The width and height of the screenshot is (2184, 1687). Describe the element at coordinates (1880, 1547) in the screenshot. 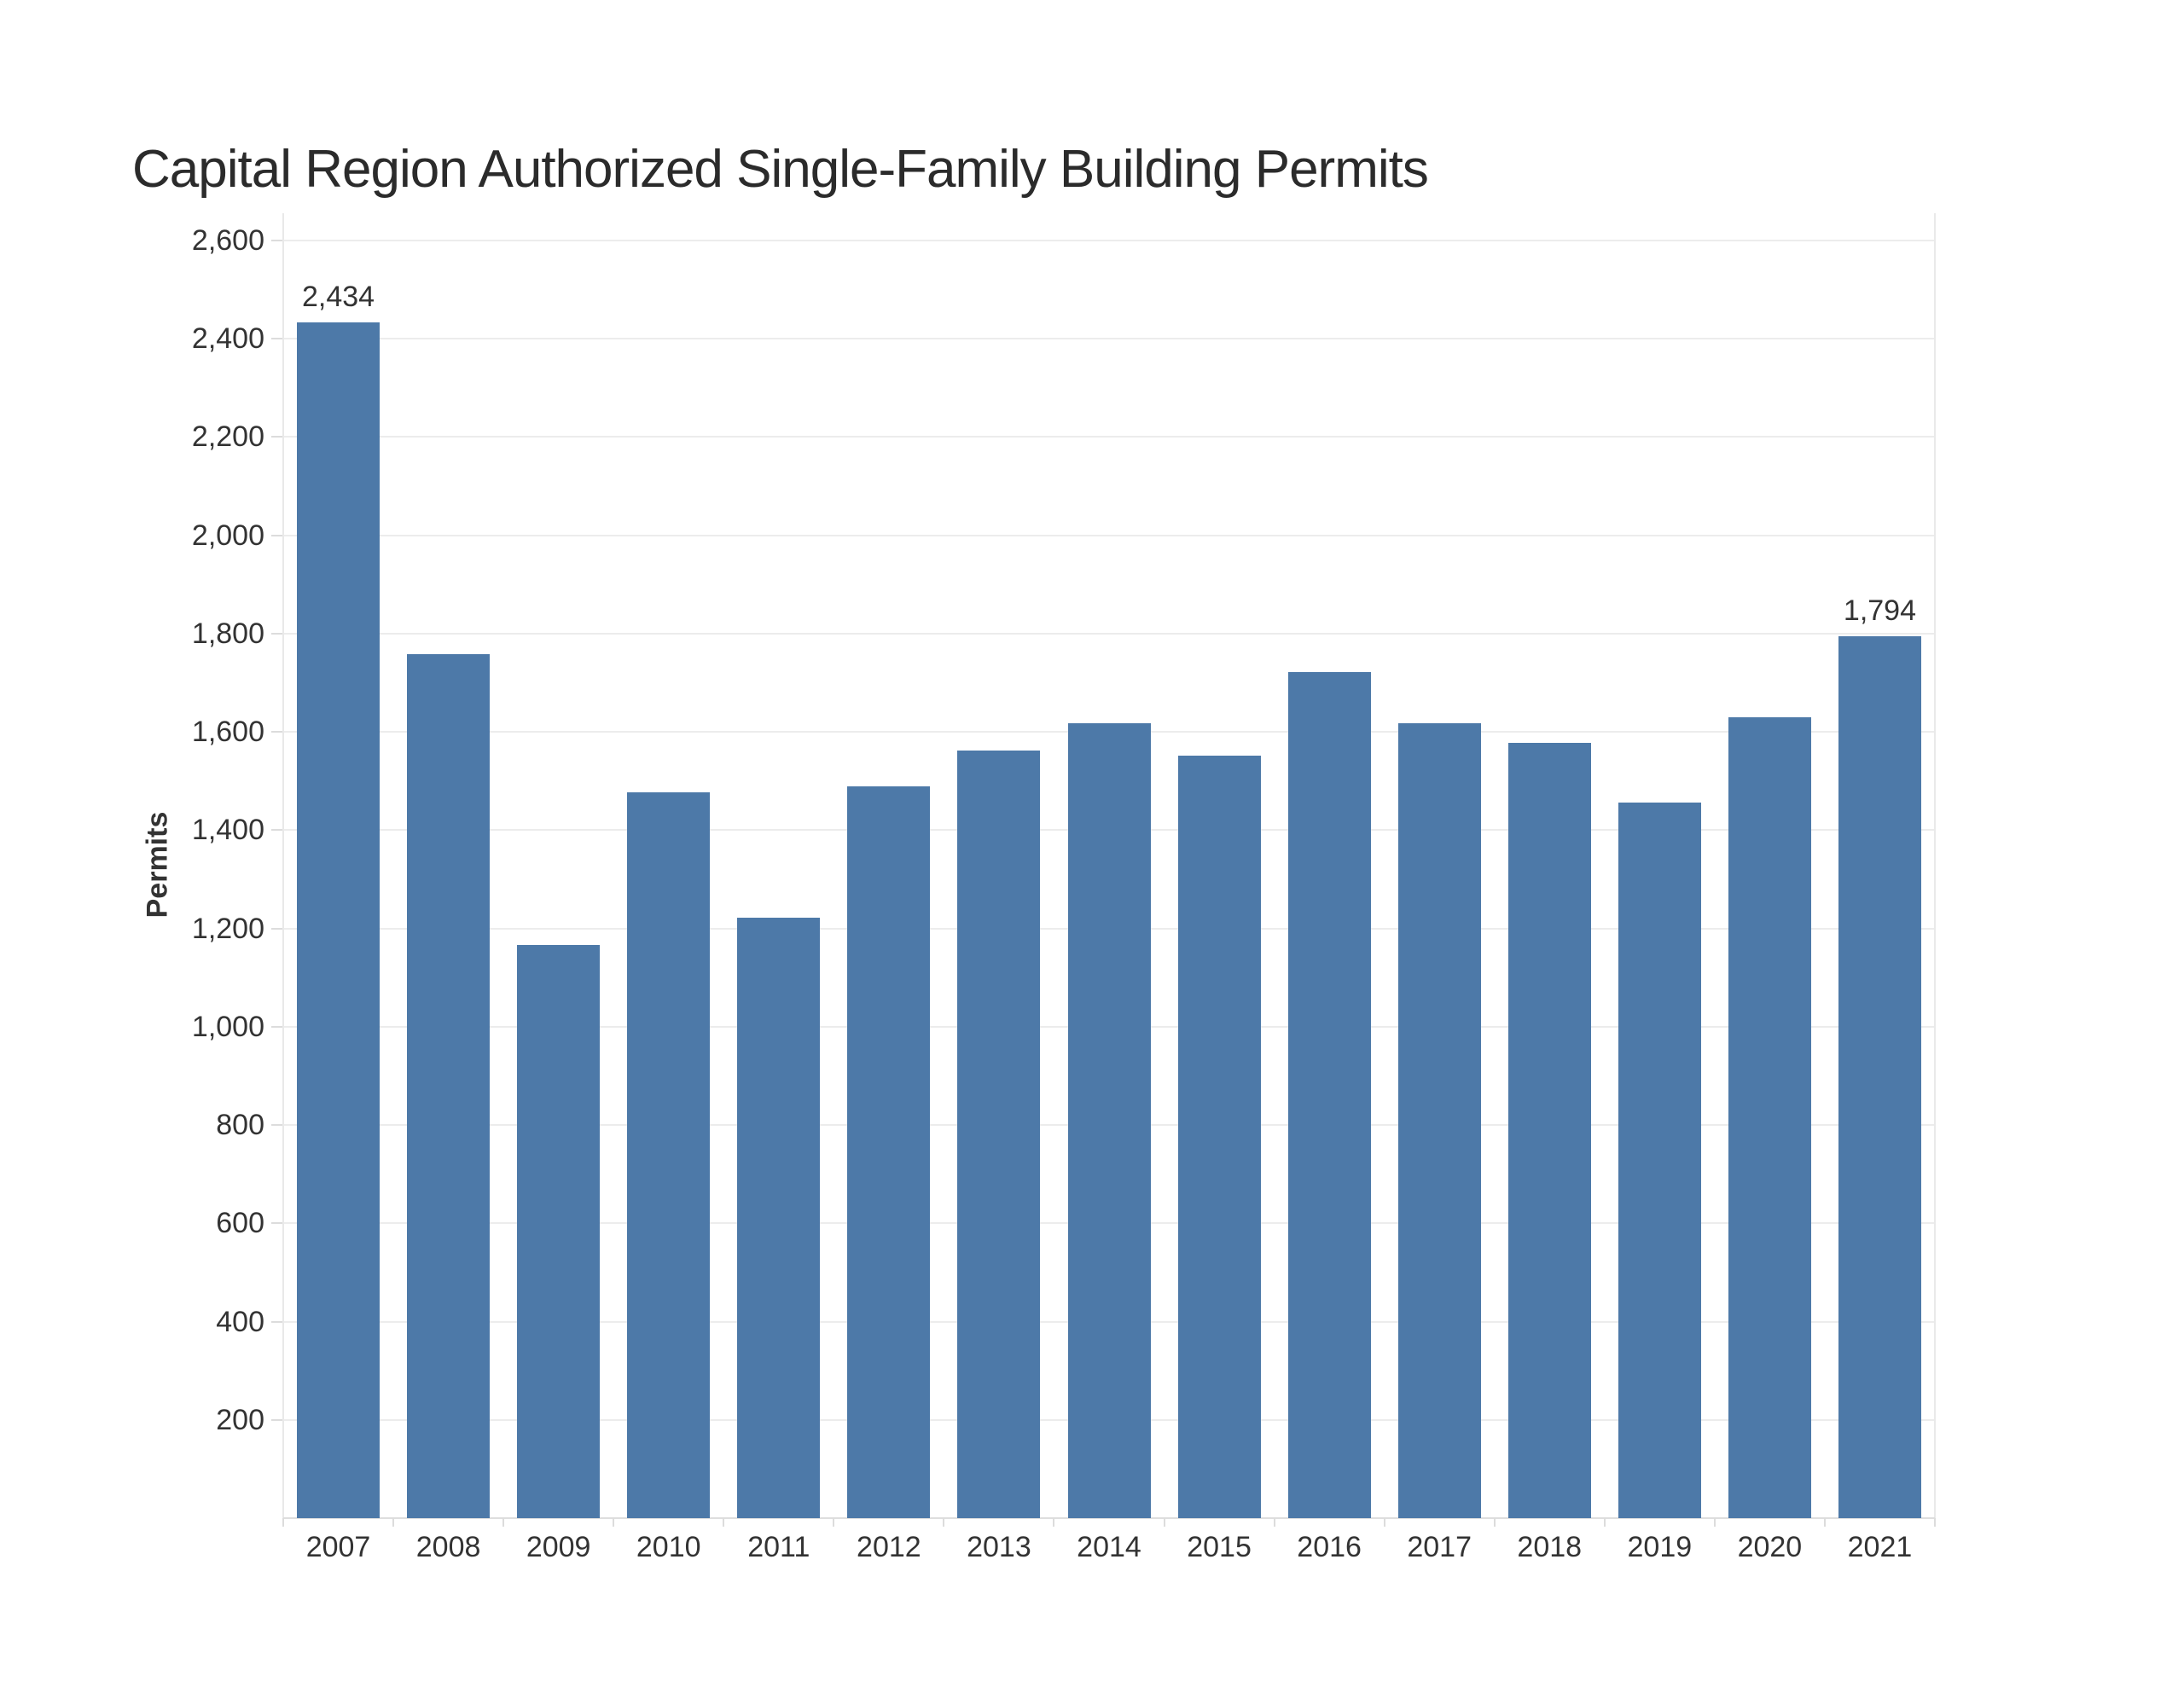

I see `x-axis-label-2021: 2021` at that location.